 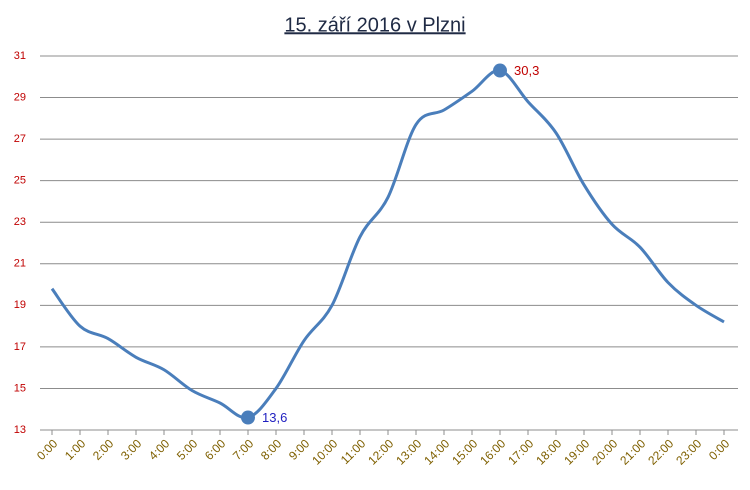 I want to click on data-label: 13,6, so click(x=274, y=417).